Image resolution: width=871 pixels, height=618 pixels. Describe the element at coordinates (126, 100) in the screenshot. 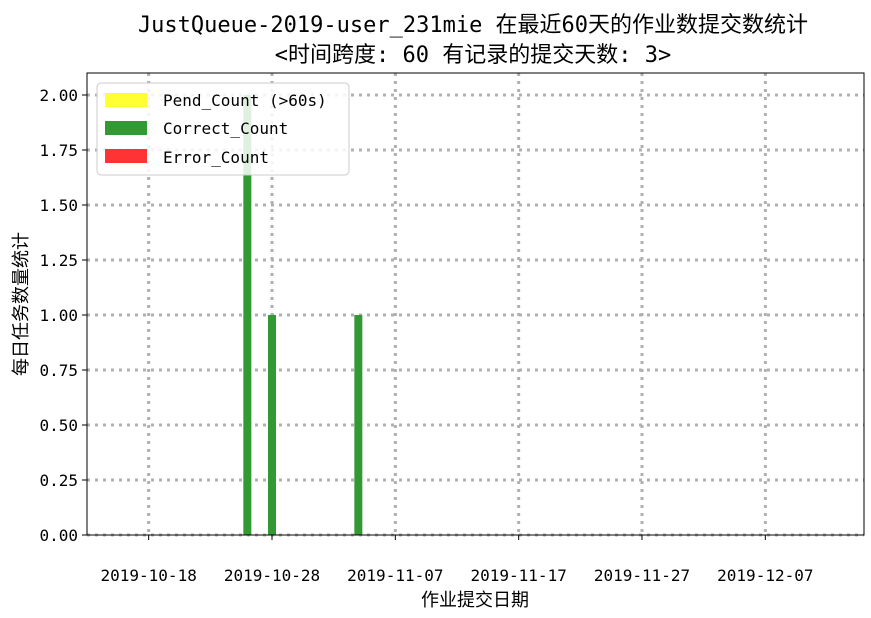

I see `legend-swatch-pend` at that location.